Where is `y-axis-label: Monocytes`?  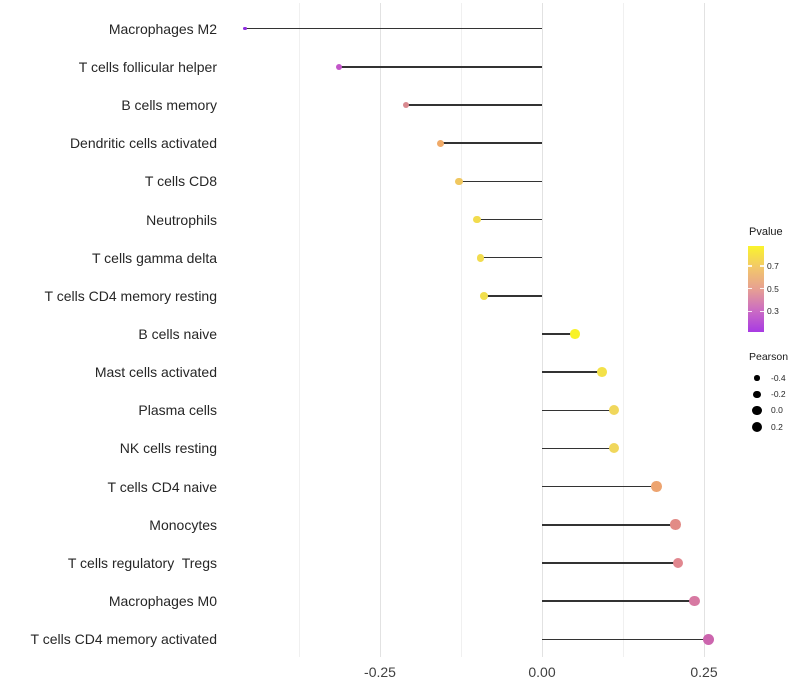 y-axis-label: Monocytes is located at coordinates (183, 524).